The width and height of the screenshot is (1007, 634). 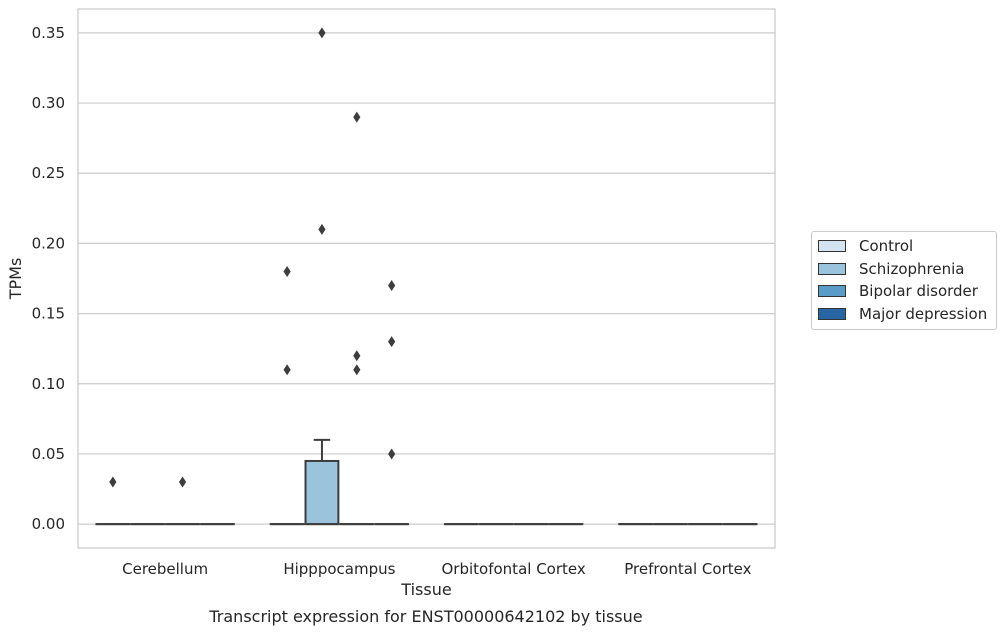 I want to click on legend-item: Bipolar disorder, so click(x=904, y=291).